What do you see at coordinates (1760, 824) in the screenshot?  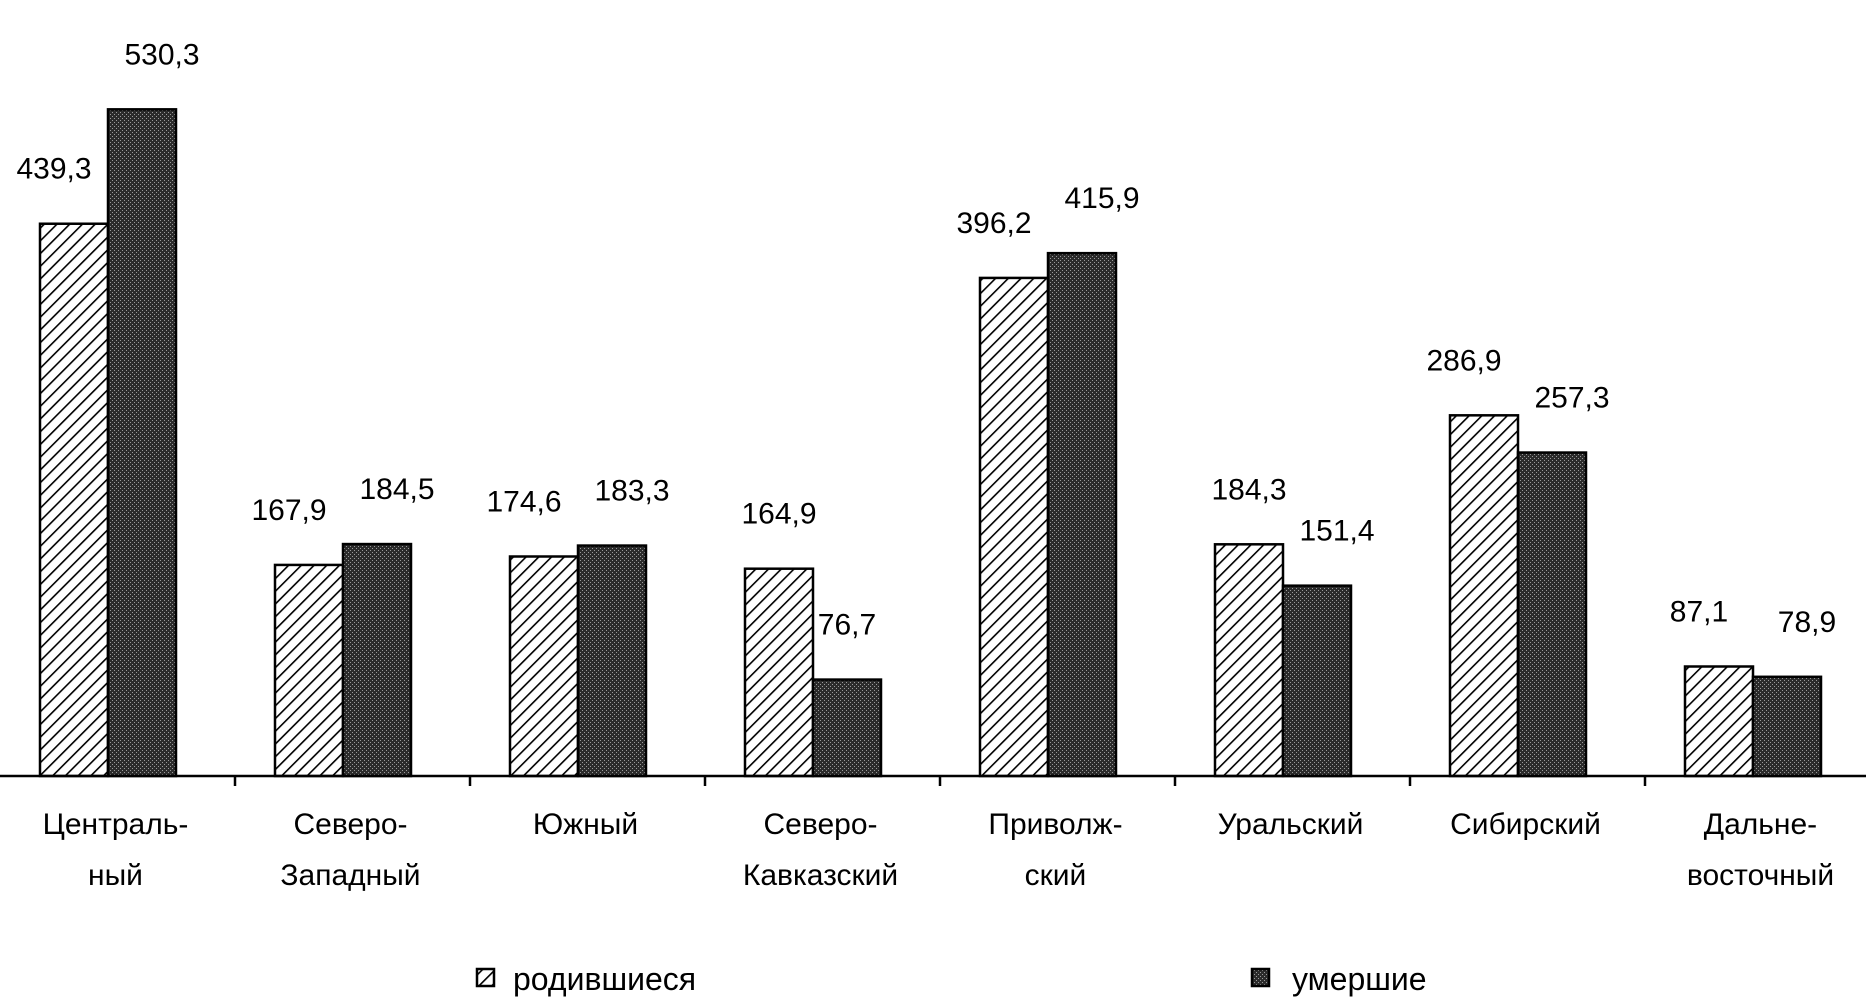 I see `category-label-7-line1: Дальне-` at bounding box center [1760, 824].